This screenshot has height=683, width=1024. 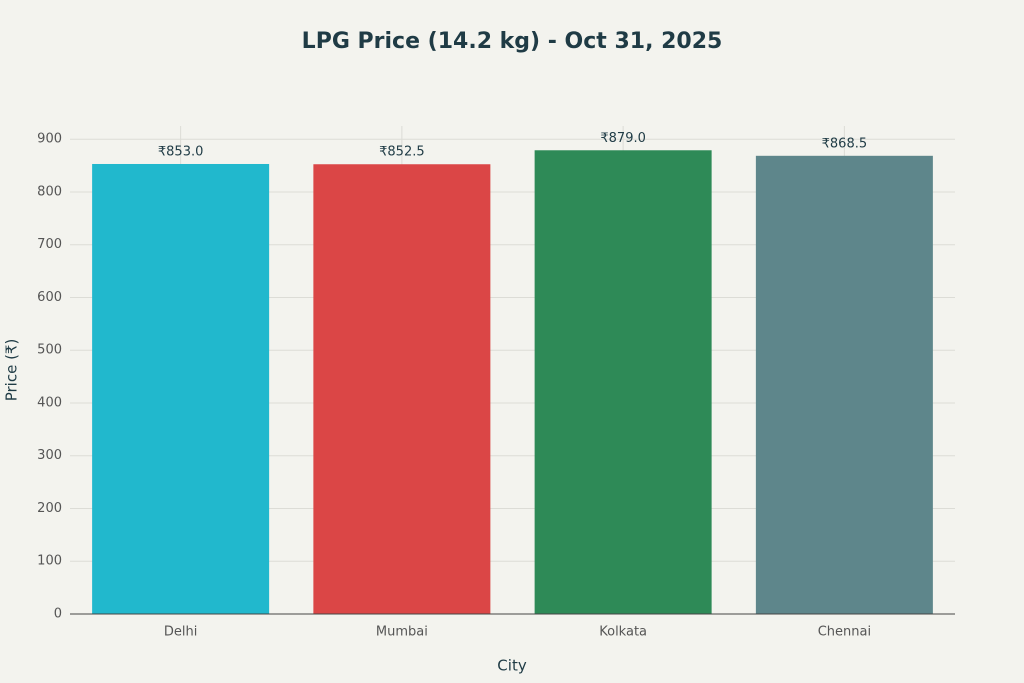 I want to click on value-label: ₹853.0, so click(x=181, y=151).